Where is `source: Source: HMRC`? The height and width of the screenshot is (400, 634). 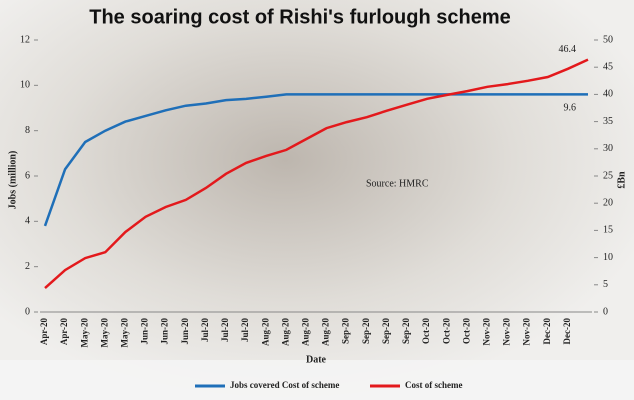 source: Source: HMRC is located at coordinates (397, 183).